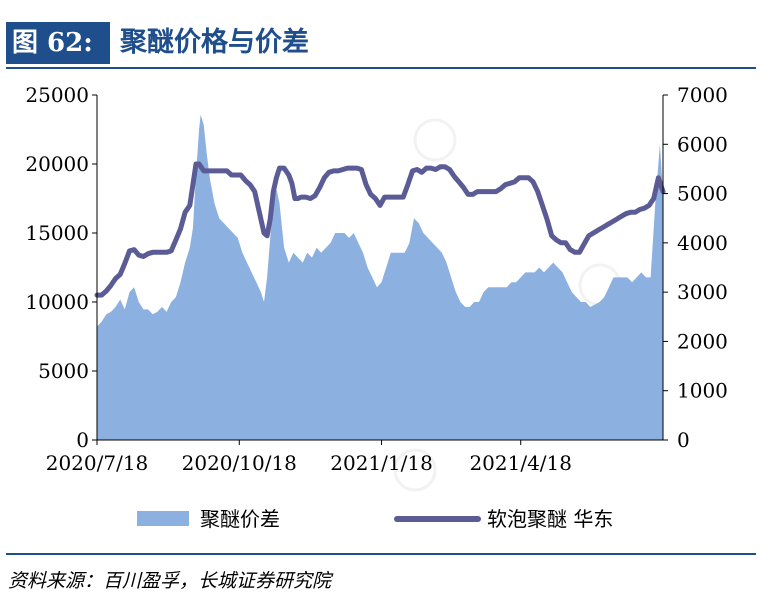 Image resolution: width=761 pixels, height=609 pixels. Describe the element at coordinates (381, 68) in the screenshot. I see `top-rule` at that location.